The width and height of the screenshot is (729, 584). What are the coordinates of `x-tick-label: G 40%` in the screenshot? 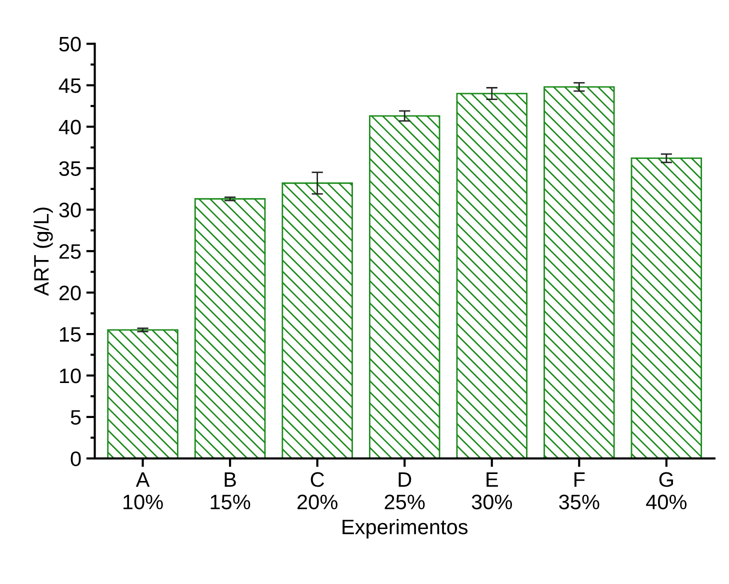 It's located at (666, 491).